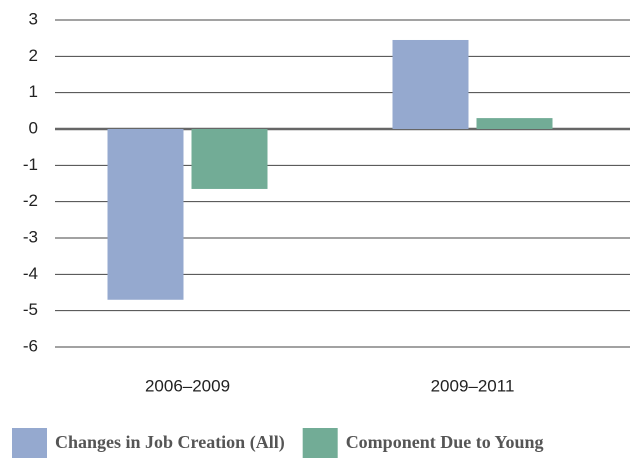 The image size is (644, 459). What do you see at coordinates (30, 345) in the screenshot?
I see `y-tick-label: -6` at bounding box center [30, 345].